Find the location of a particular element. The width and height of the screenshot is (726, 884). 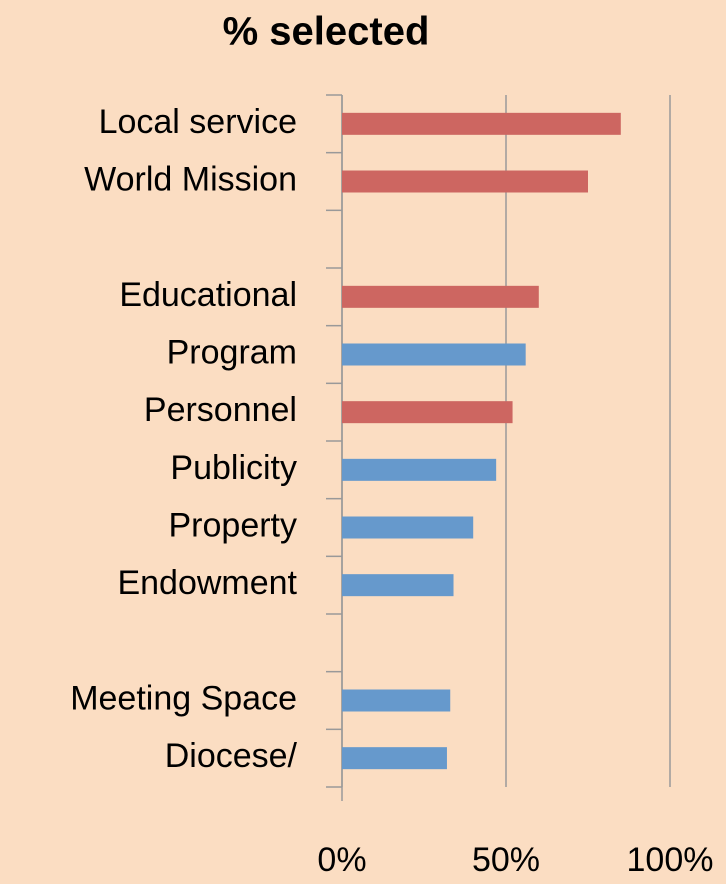

y-tick-label: Program is located at coordinates (232, 352).